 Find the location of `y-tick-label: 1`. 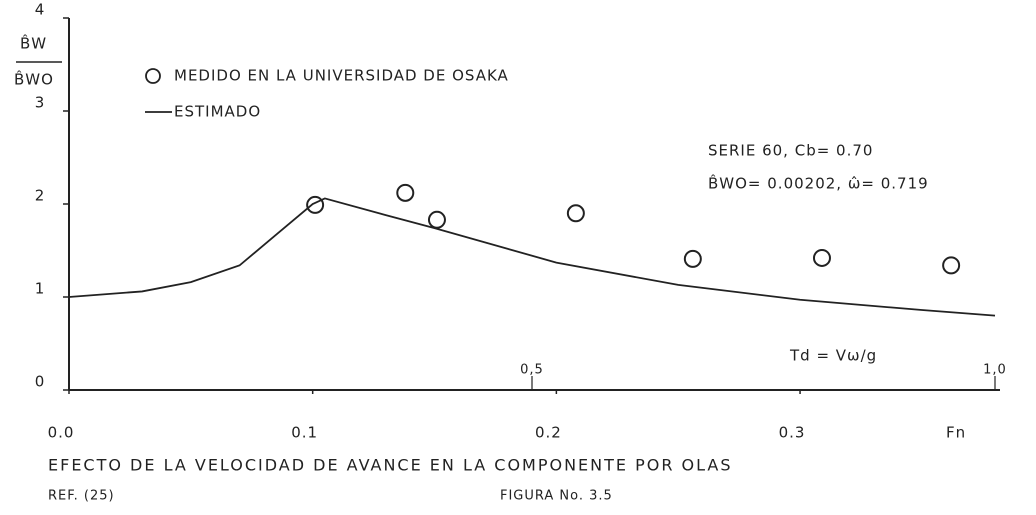

y-tick-label: 1 is located at coordinates (40, 289).